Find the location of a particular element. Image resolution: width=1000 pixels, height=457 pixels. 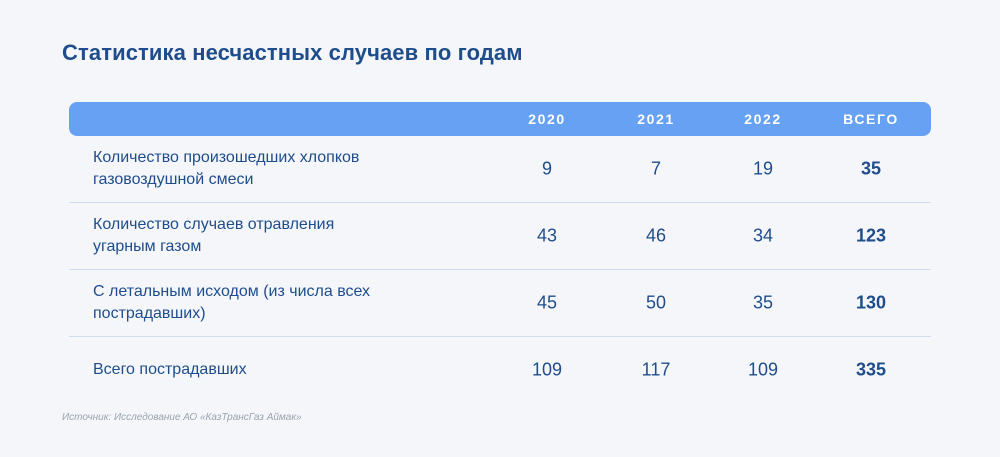

cell-2021: 7 is located at coordinates (655, 168).